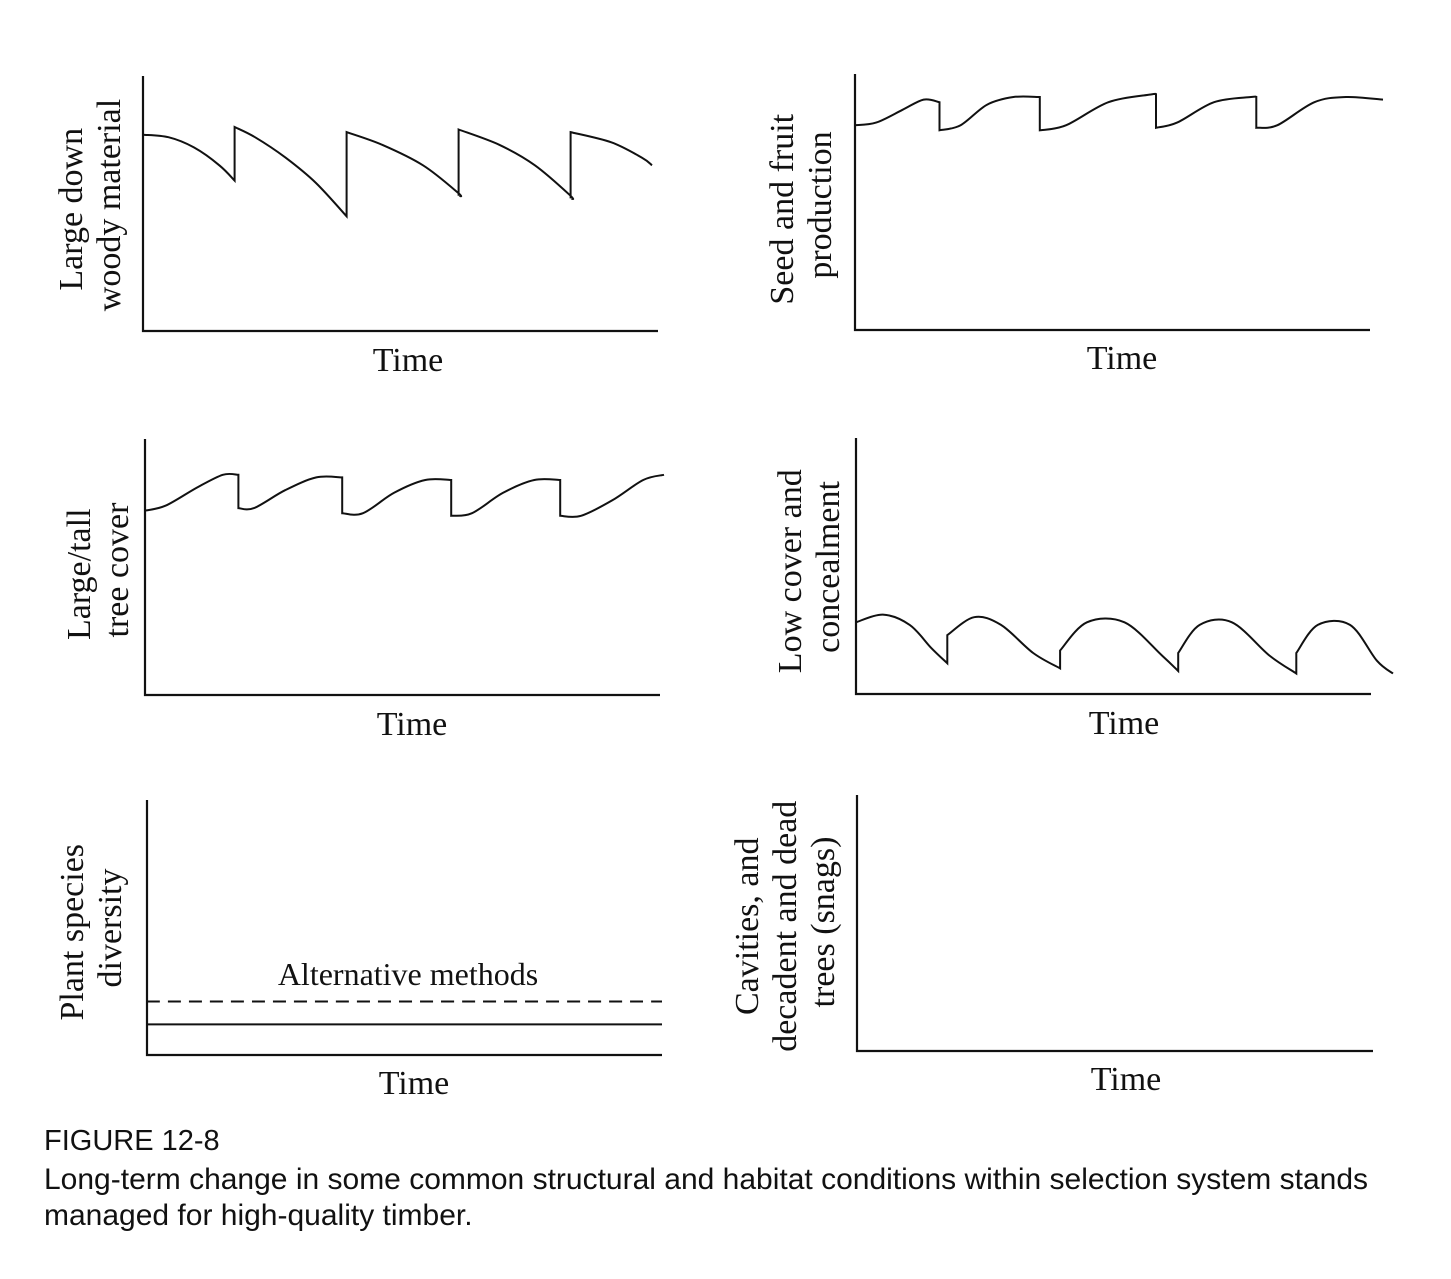 This screenshot has width=1451, height=1279. I want to click on y-axis-label: Seed and fruit production, so click(801, 204).